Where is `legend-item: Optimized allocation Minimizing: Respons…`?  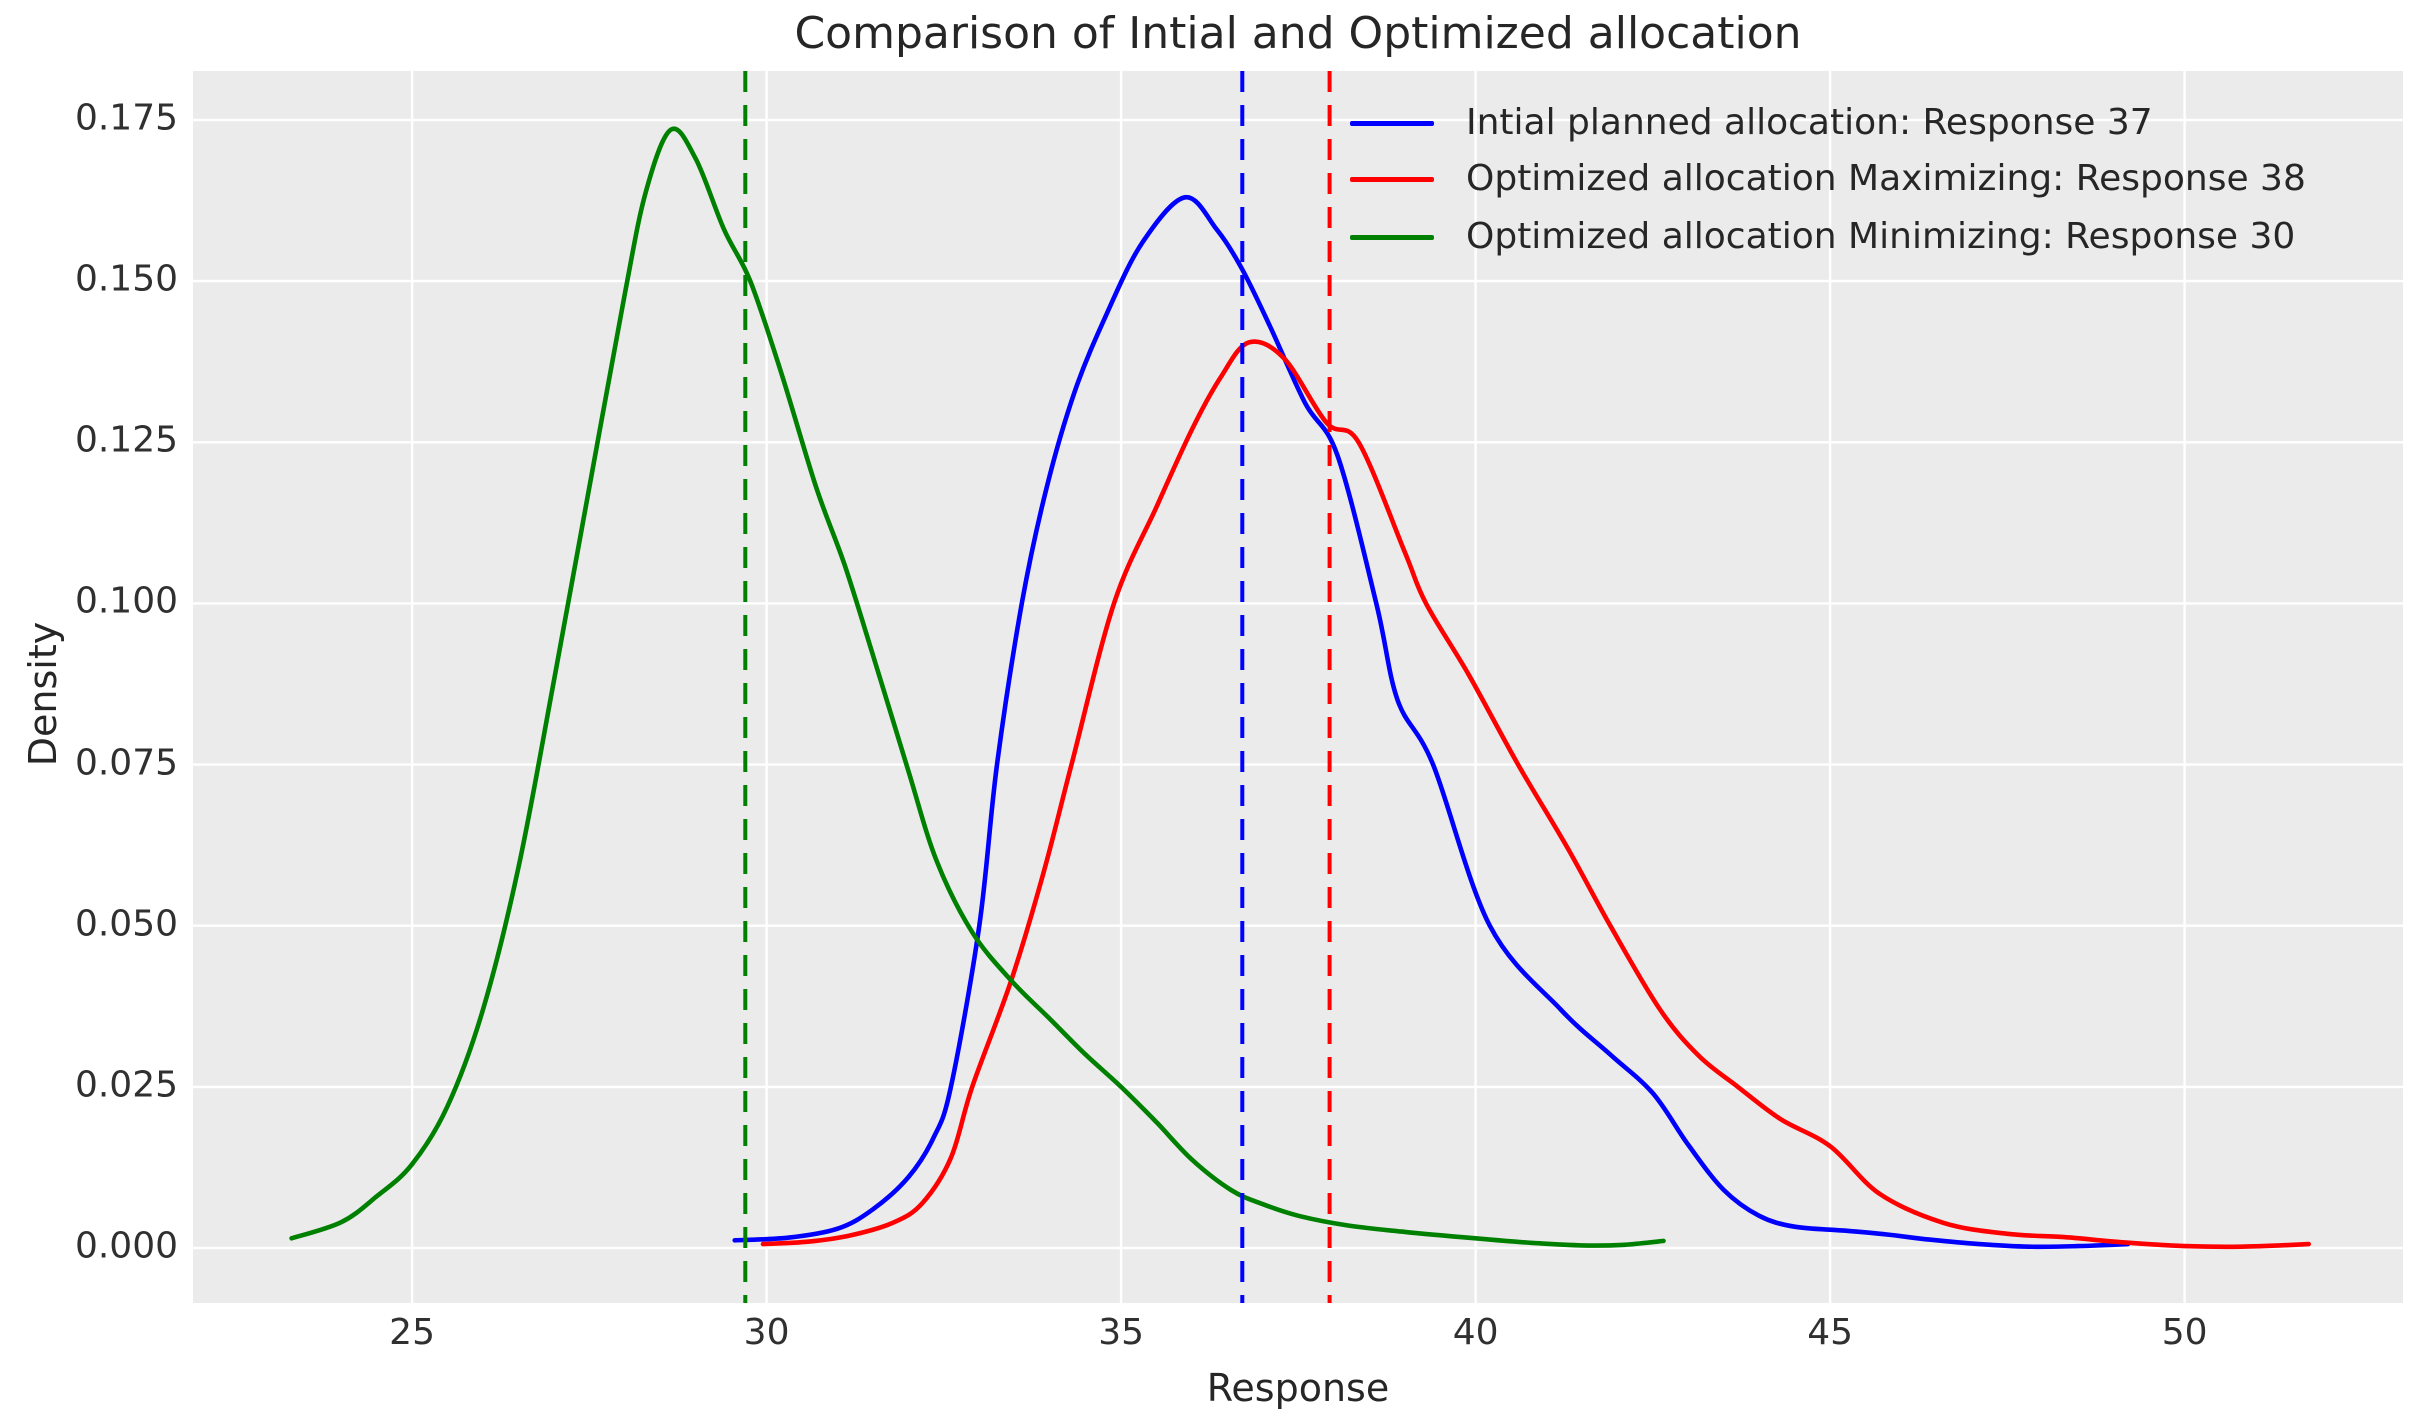
legend-item: Optimized allocation Minimizing: Respons… is located at coordinates (1822, 237).